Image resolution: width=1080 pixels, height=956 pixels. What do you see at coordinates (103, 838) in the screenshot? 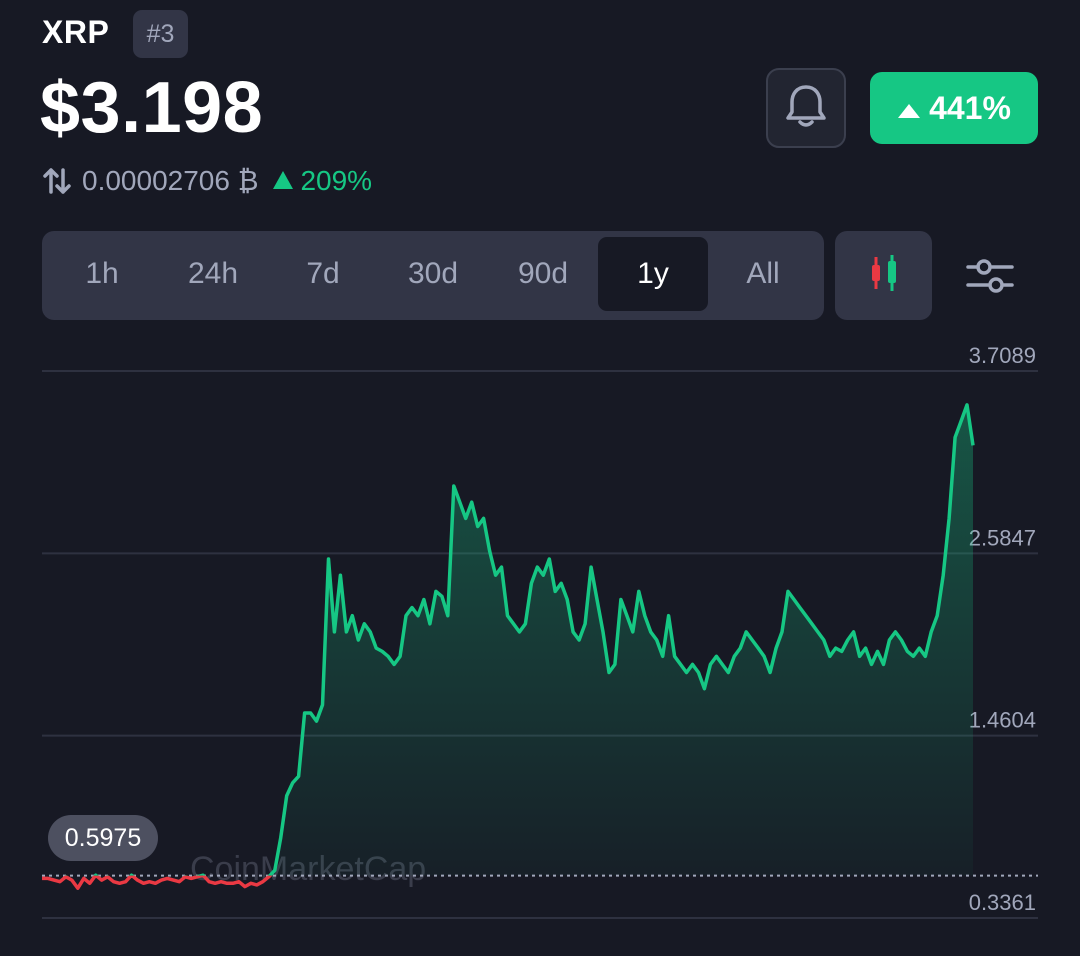
I see `start-price-badge: 0.5975` at bounding box center [103, 838].